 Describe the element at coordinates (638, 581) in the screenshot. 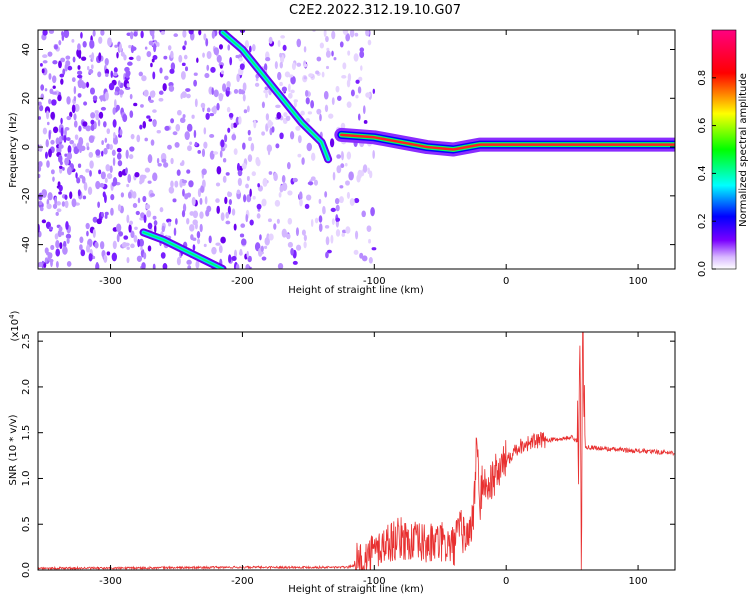

I see `snr-x-tick-label: 100` at that location.